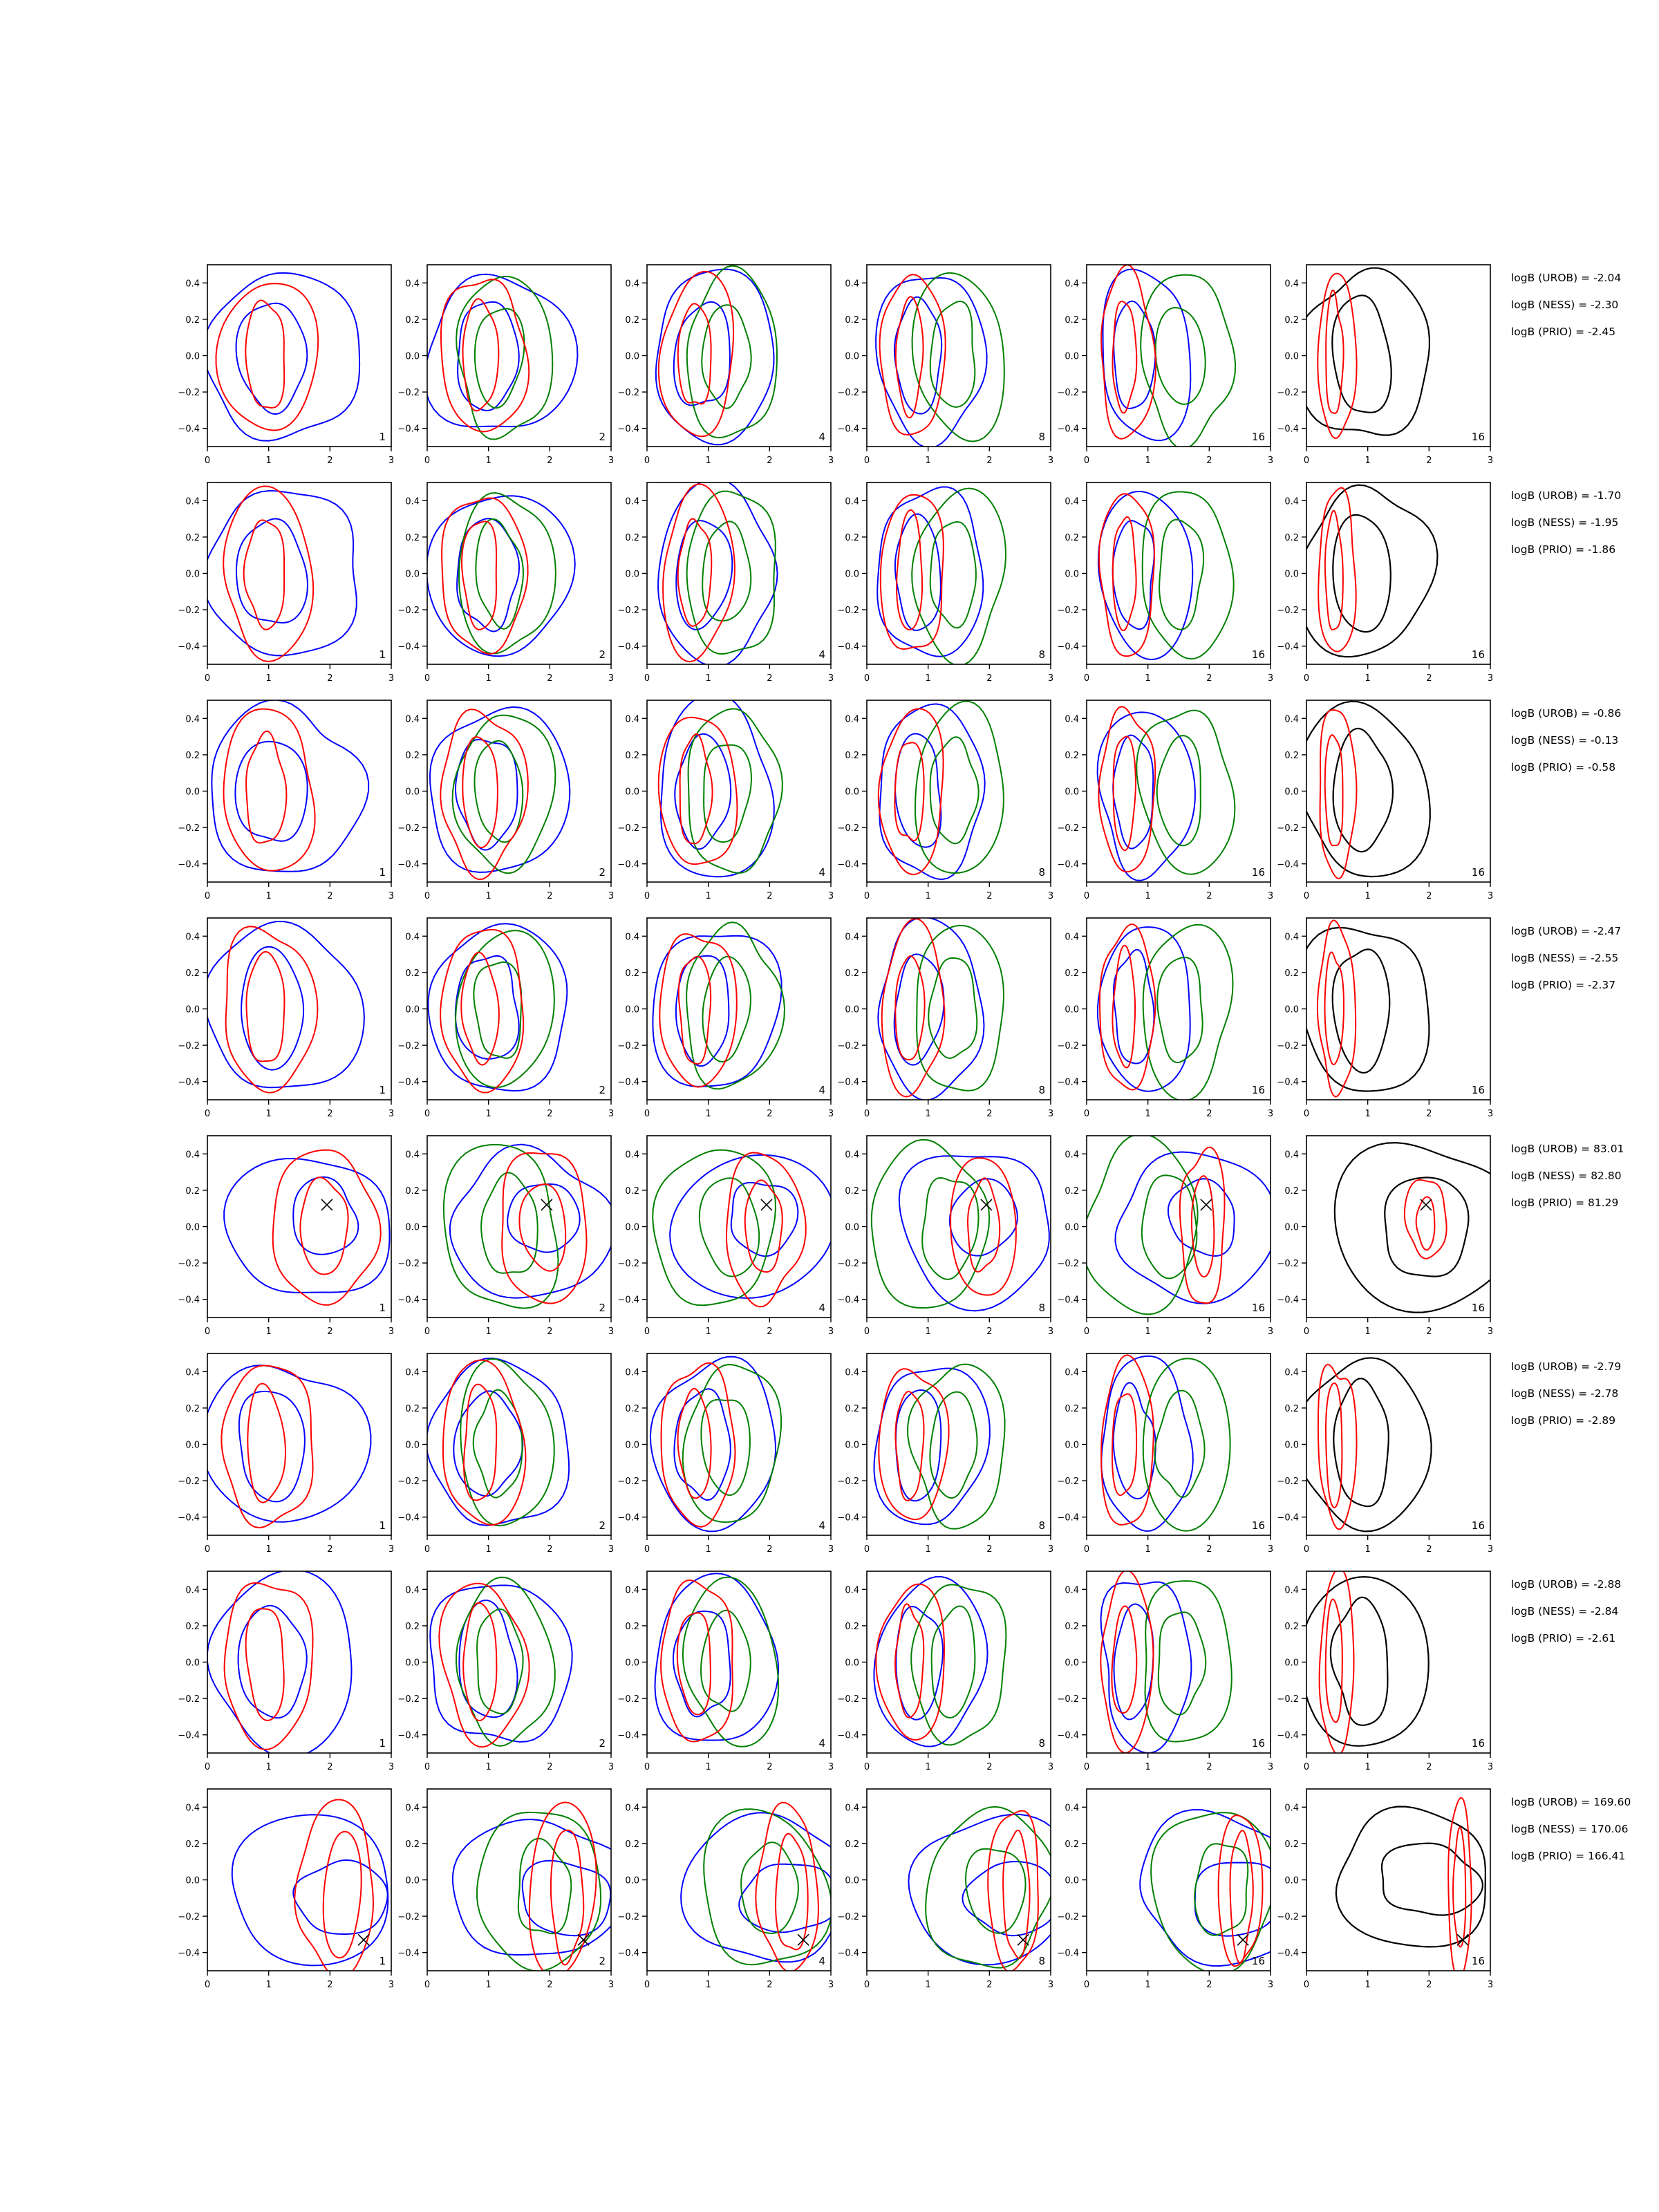  I want to click on logb-text: logB (UROB) = -1.70, so click(1566, 495).